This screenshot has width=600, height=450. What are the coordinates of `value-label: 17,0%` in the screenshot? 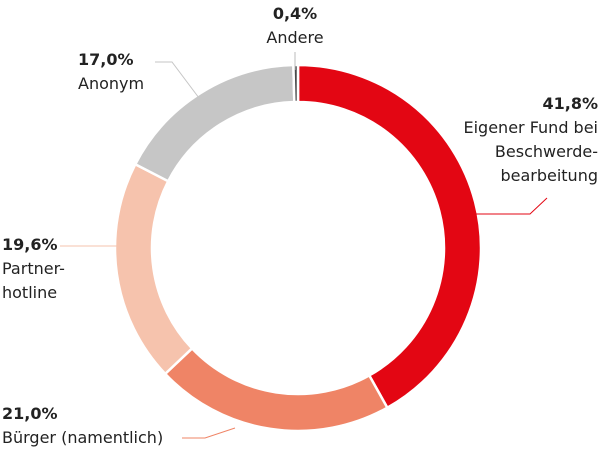 It's located at (106, 59).